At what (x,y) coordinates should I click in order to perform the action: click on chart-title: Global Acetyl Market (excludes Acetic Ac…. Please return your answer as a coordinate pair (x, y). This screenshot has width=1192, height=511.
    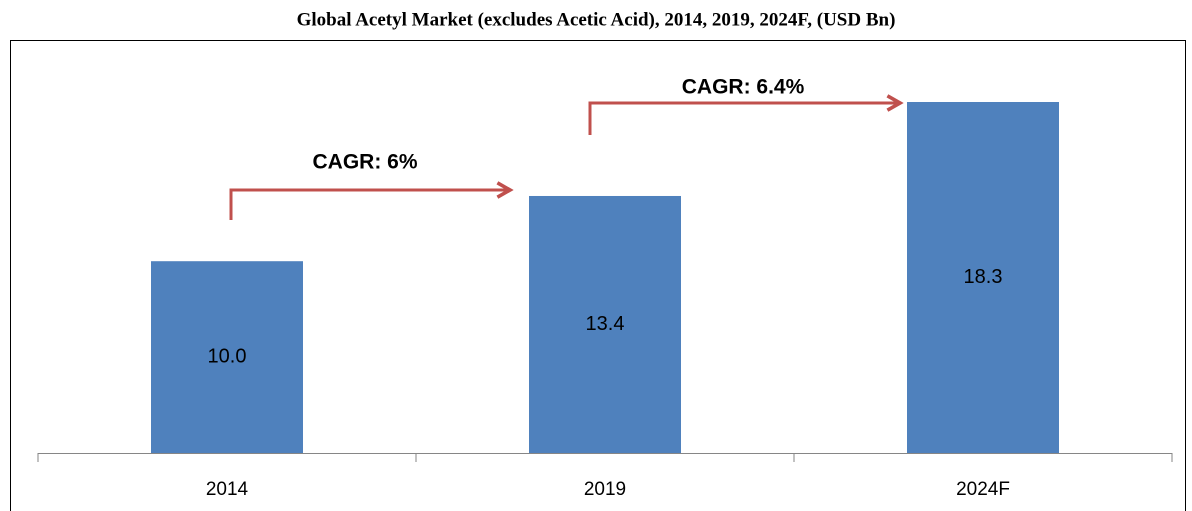
    Looking at the image, I should click on (596, 19).